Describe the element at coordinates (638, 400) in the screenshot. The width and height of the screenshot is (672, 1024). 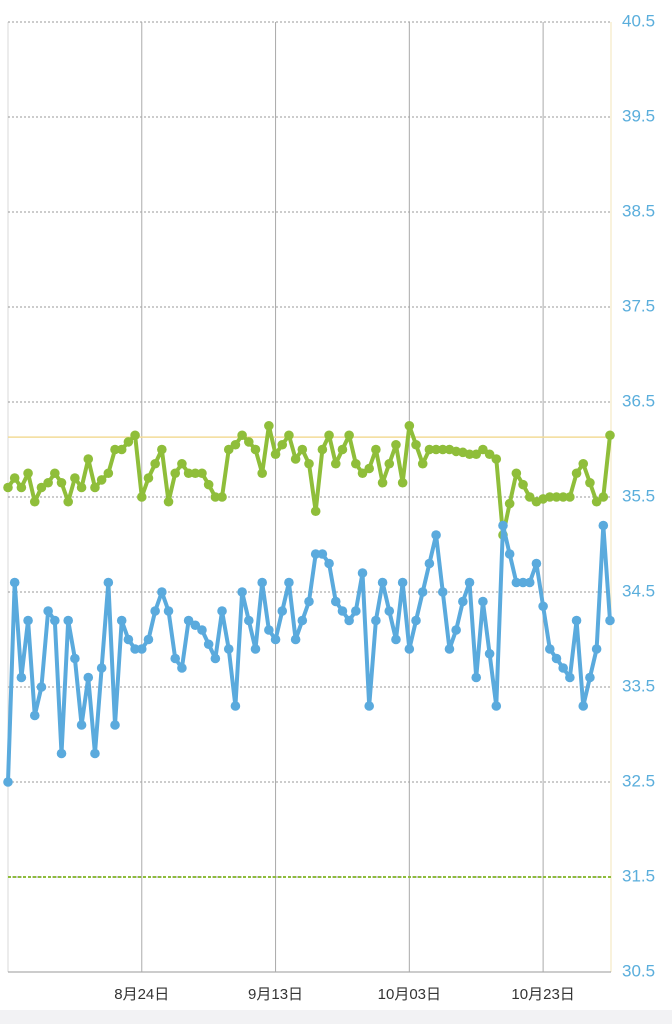
I see `y-tick-label: 36.5` at that location.